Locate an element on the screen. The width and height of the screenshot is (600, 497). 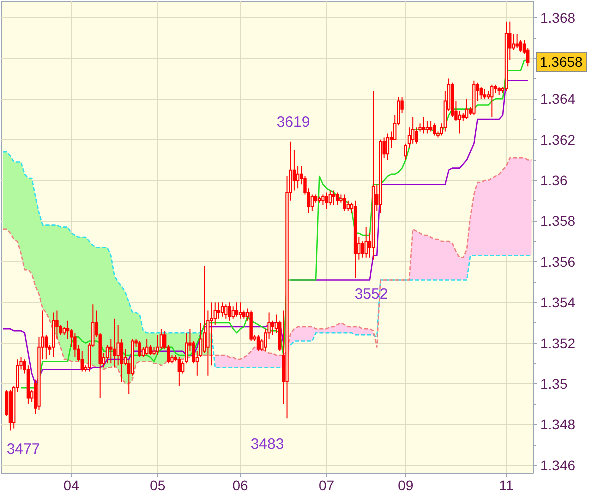
y-tick-label: 1.35 is located at coordinates (554, 384).